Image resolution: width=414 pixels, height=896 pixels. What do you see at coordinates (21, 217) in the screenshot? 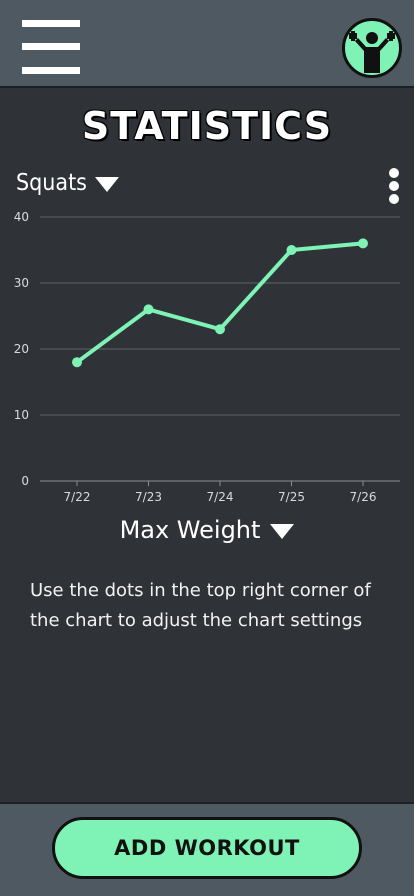
I see `y-tick-label: 40` at bounding box center [21, 217].